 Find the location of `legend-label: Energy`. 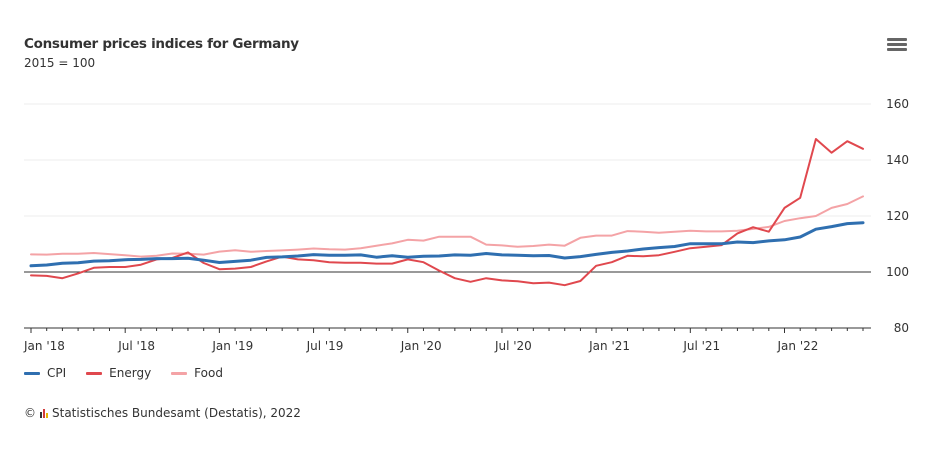

legend-label: Energy is located at coordinates (130, 373).